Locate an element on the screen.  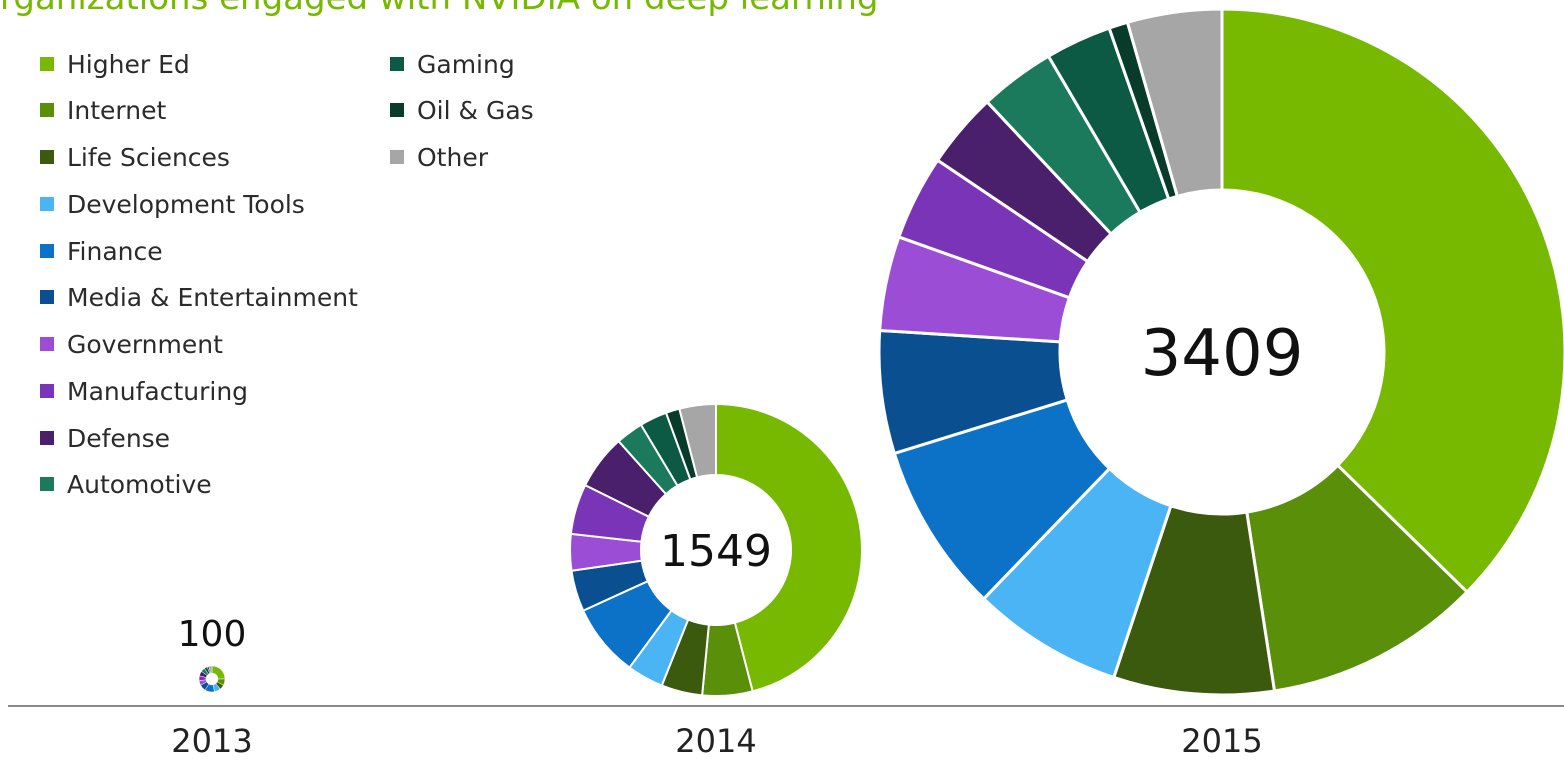
legend-item-oil-gas: Oil & Gas is located at coordinates (462, 110).